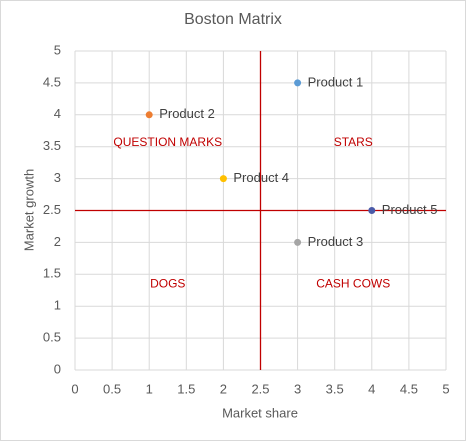 The height and width of the screenshot is (441, 466). Describe the element at coordinates (445, 388) in the screenshot. I see `x-tick-label: 5` at that location.